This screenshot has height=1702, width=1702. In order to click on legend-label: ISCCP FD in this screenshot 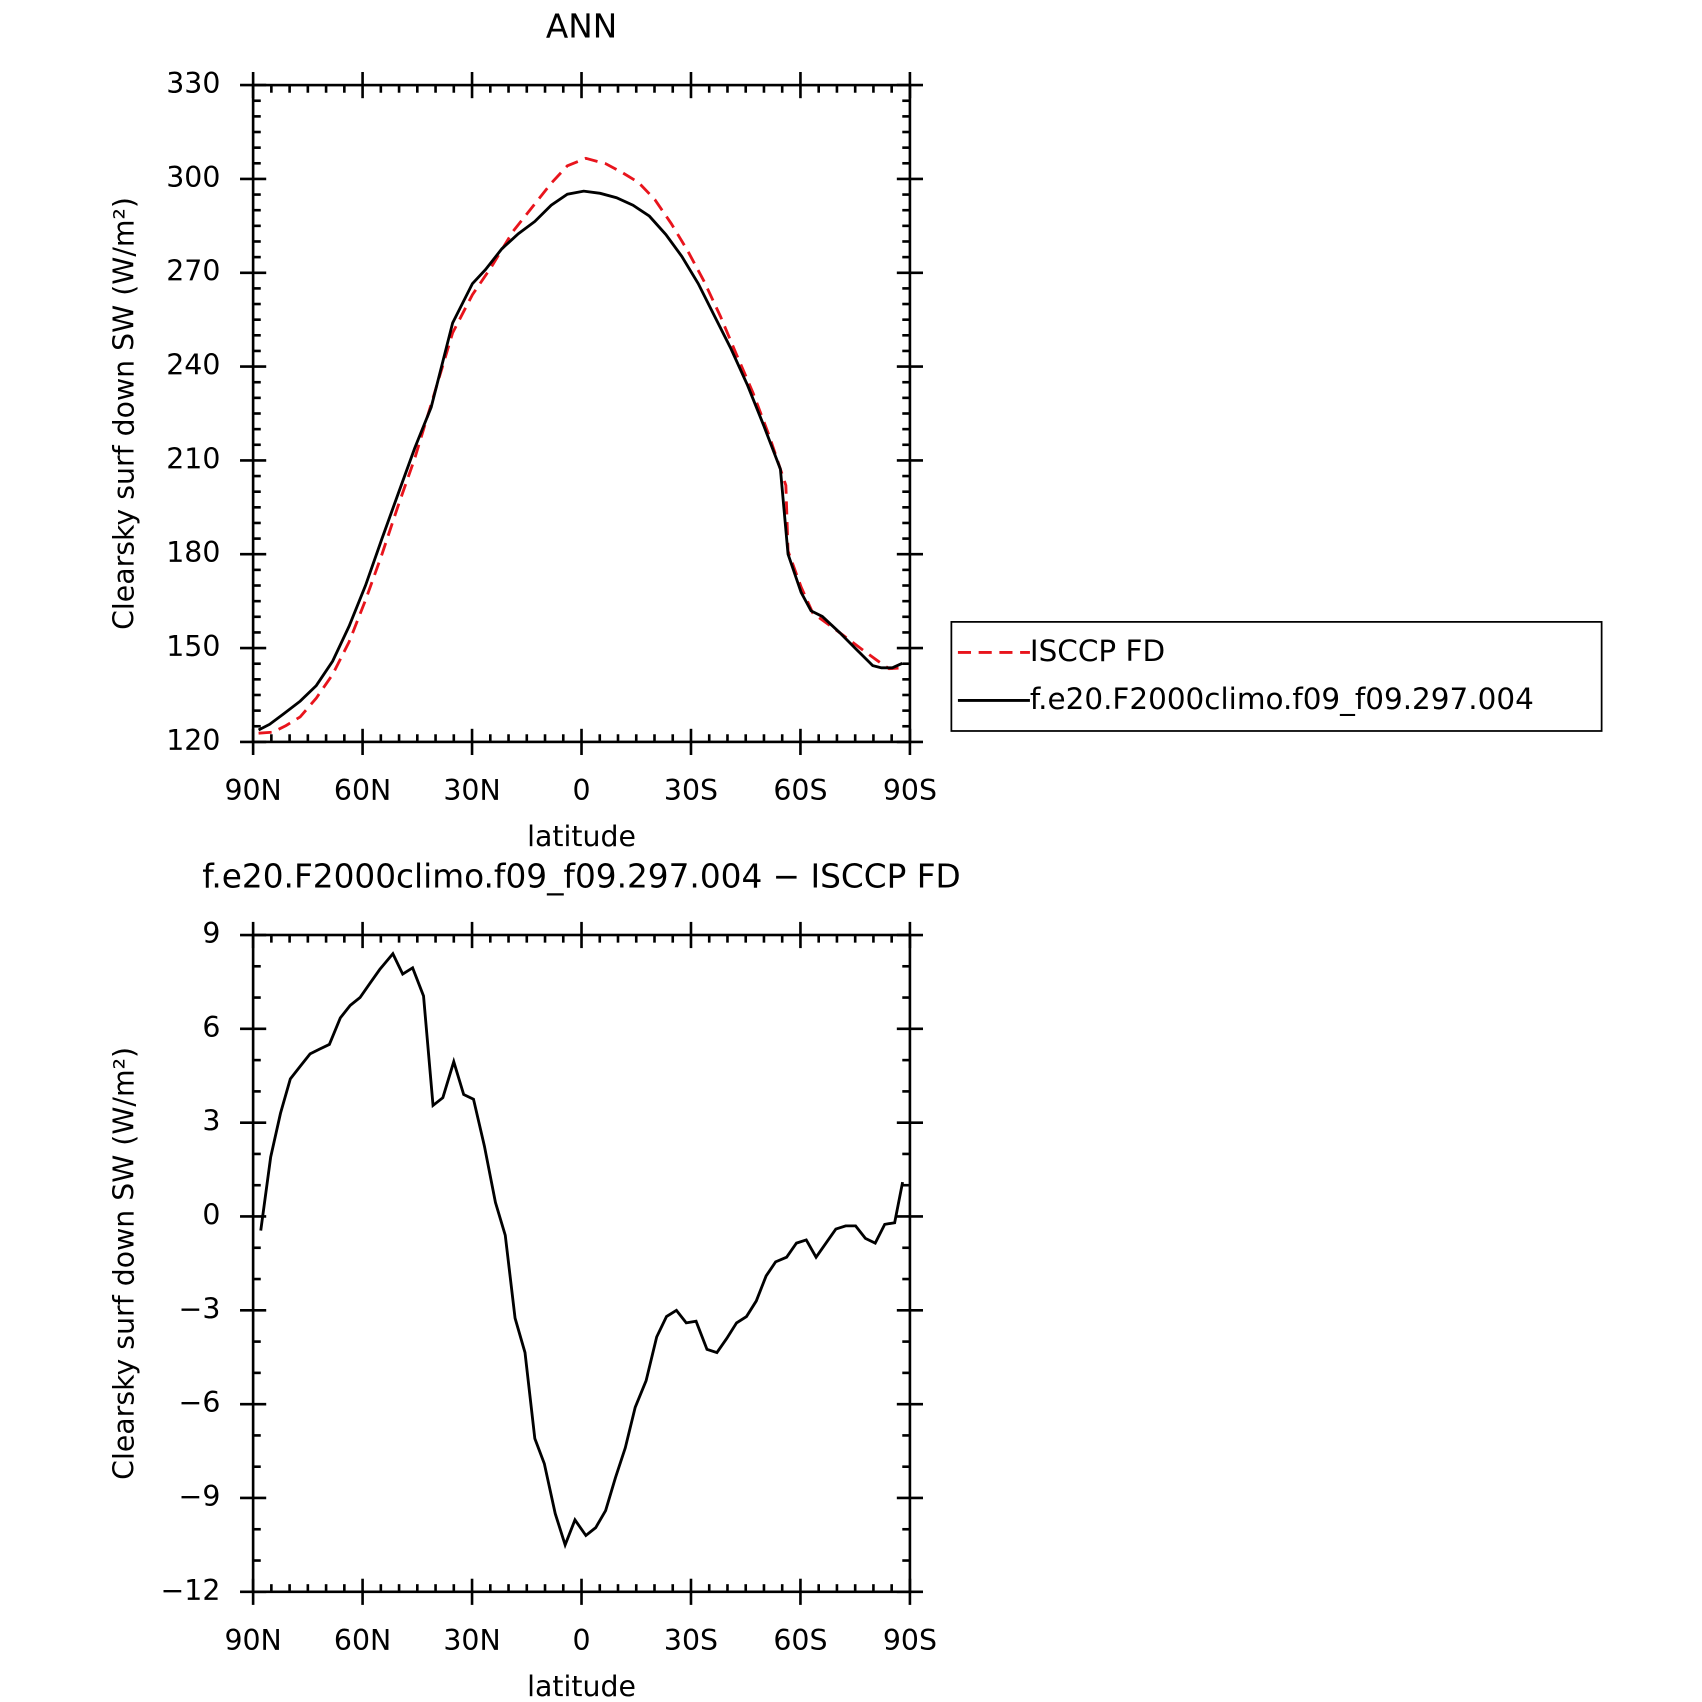, I will do `click(1097, 651)`.